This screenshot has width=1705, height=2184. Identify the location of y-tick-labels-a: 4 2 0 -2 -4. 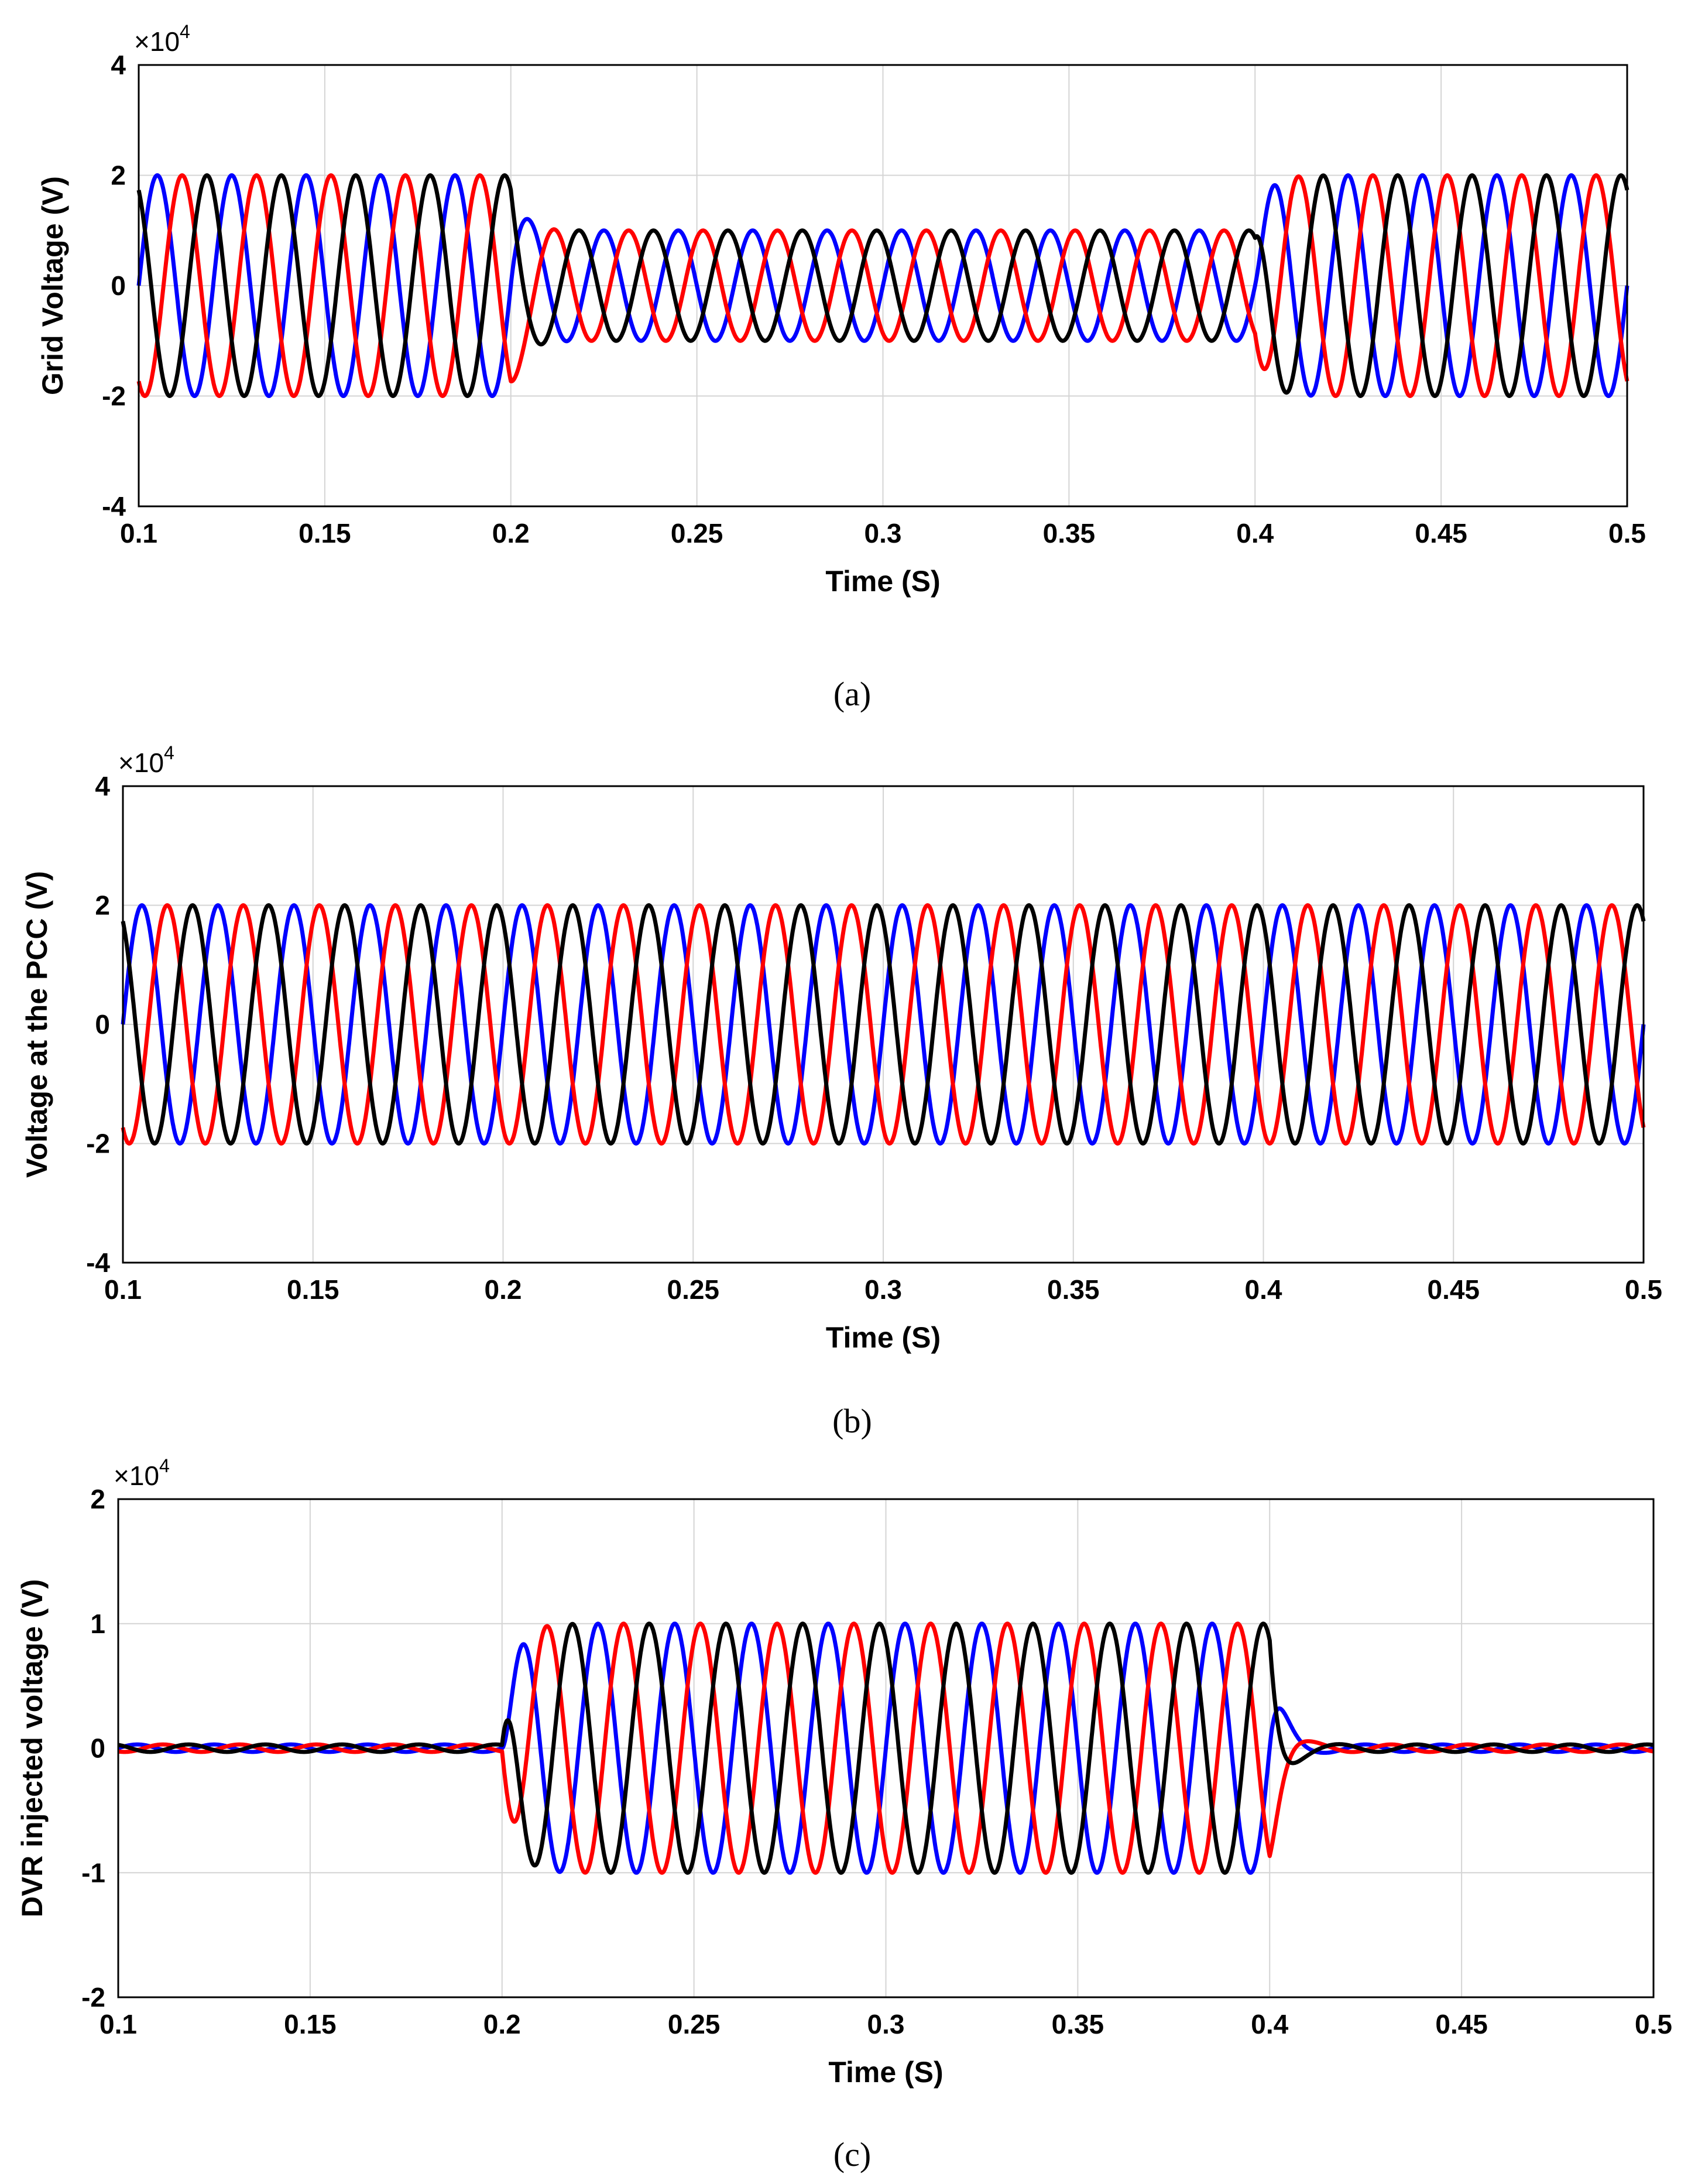
(114, 286).